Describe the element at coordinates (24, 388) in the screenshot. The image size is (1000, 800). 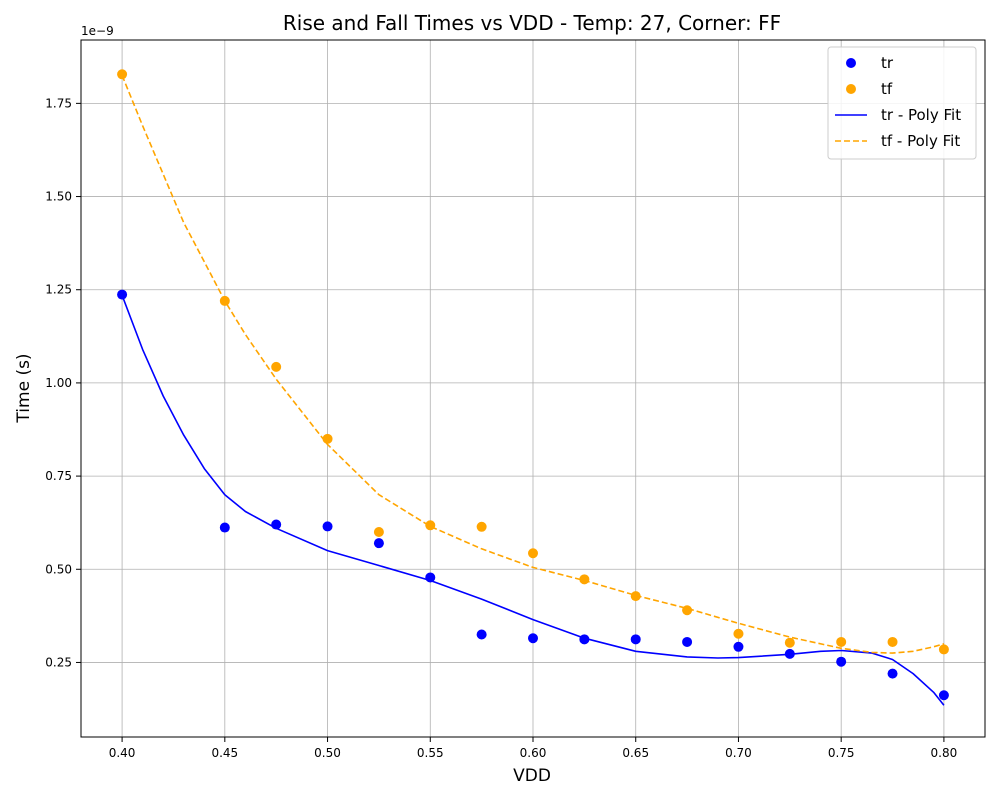
I see `y-axis-label: Time (s)` at that location.